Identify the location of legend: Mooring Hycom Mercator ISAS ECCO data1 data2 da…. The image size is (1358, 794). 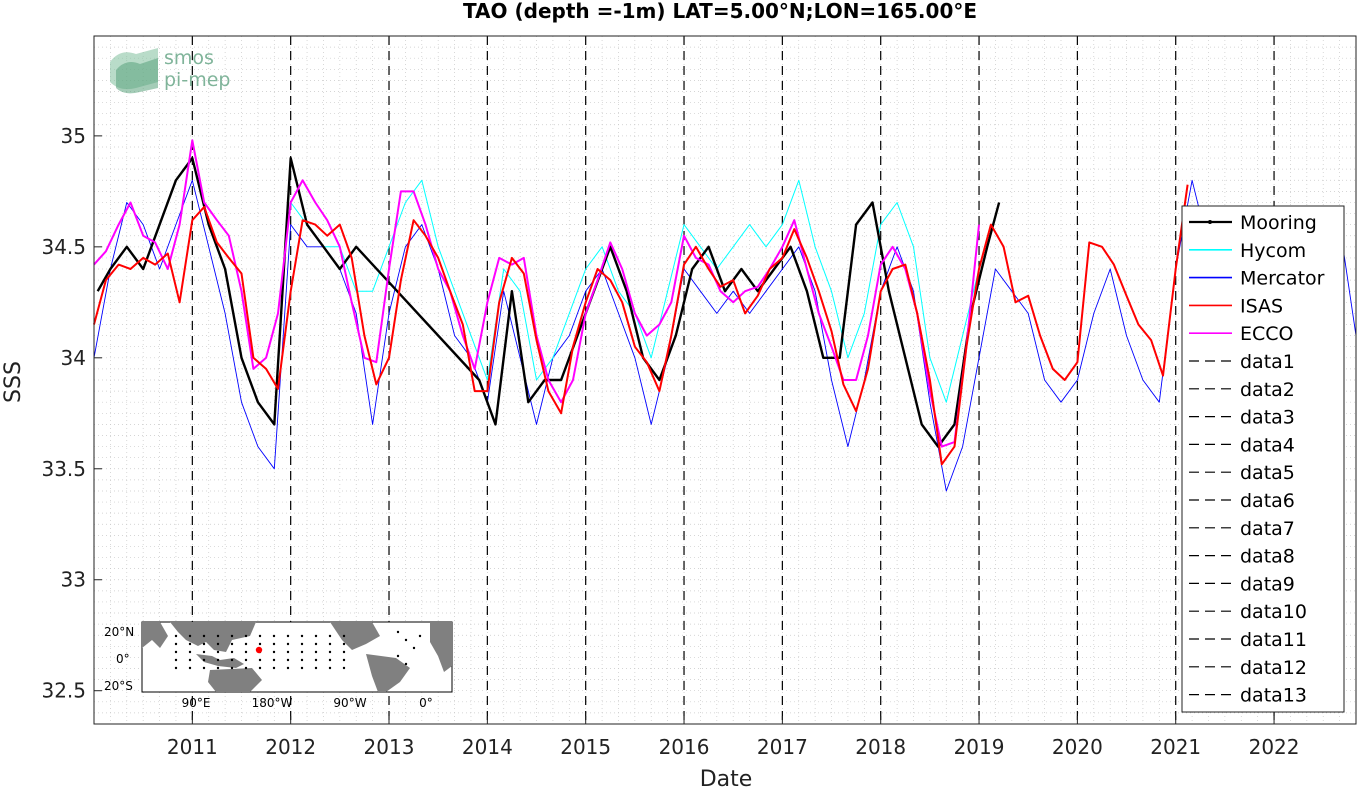
(1263, 459).